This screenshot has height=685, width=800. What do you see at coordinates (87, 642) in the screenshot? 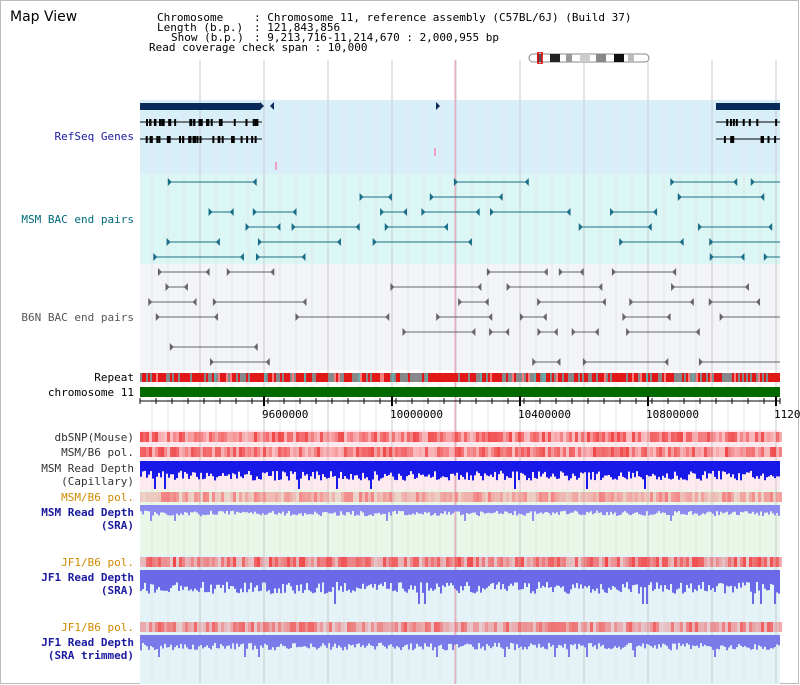
I see `track-label-jf1-depth-trim-1: JF1 Read Depth` at bounding box center [87, 642].